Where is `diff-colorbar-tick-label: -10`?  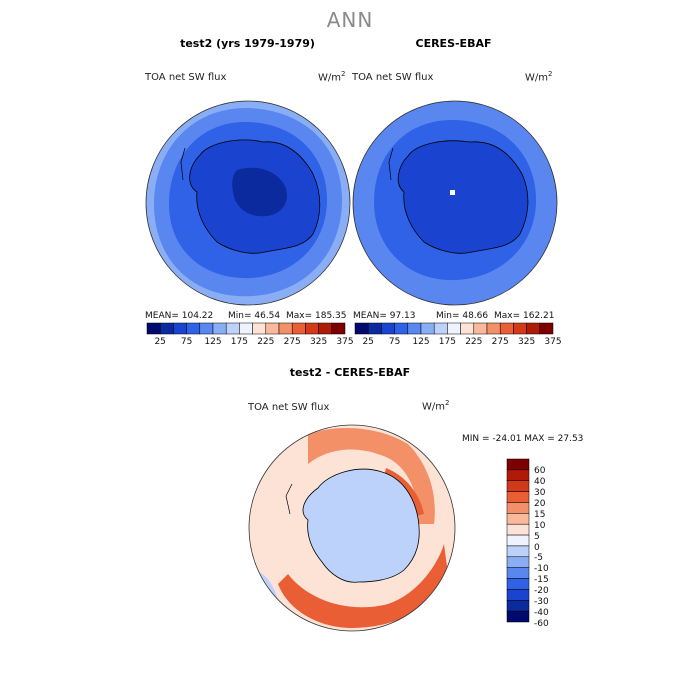 diff-colorbar-tick-label: -10 is located at coordinates (541, 569).